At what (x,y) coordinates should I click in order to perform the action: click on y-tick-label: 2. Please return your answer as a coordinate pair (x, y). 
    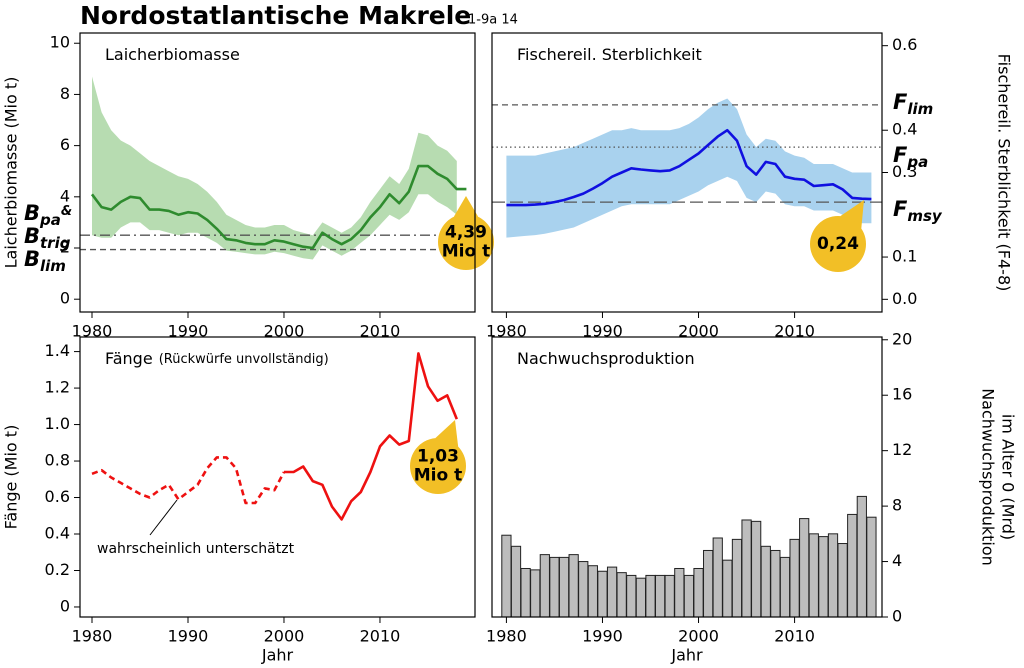
    Looking at the image, I should click on (65, 247).